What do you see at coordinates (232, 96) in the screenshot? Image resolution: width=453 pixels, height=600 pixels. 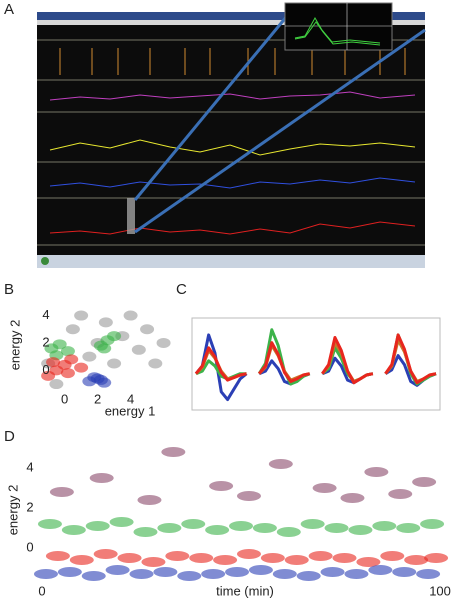 I see `trace-purple` at bounding box center [232, 96].